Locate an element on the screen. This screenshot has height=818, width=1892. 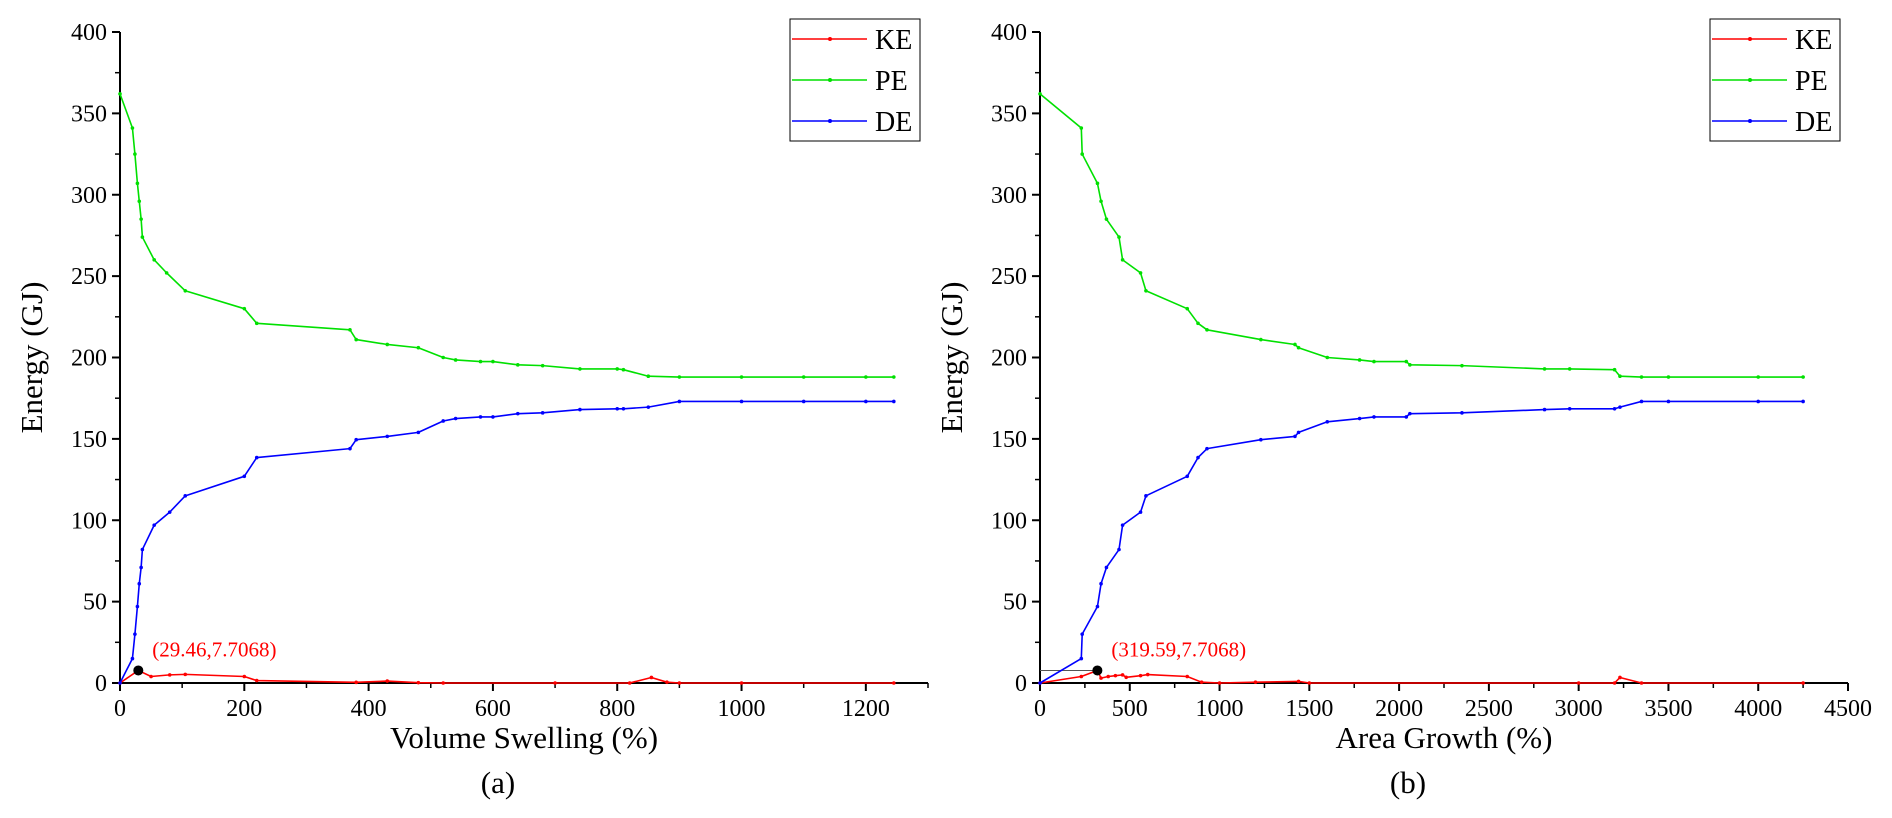
legend: KE PE DE is located at coordinates (1775, 80).